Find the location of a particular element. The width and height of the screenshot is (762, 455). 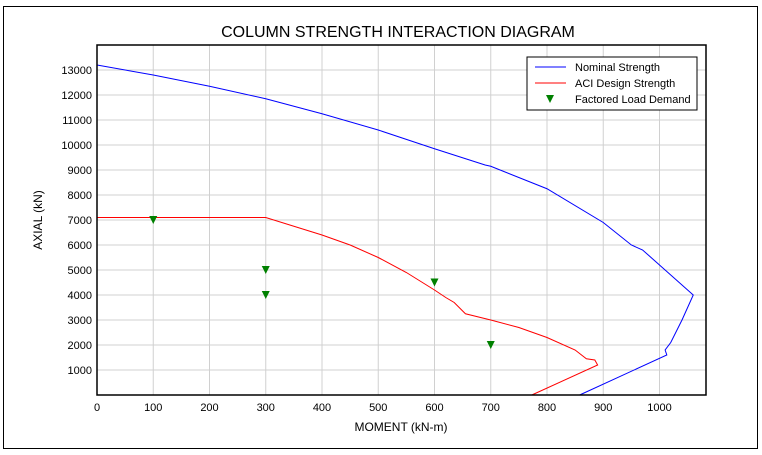

y-tick-label: 11000 is located at coordinates (77, 121).